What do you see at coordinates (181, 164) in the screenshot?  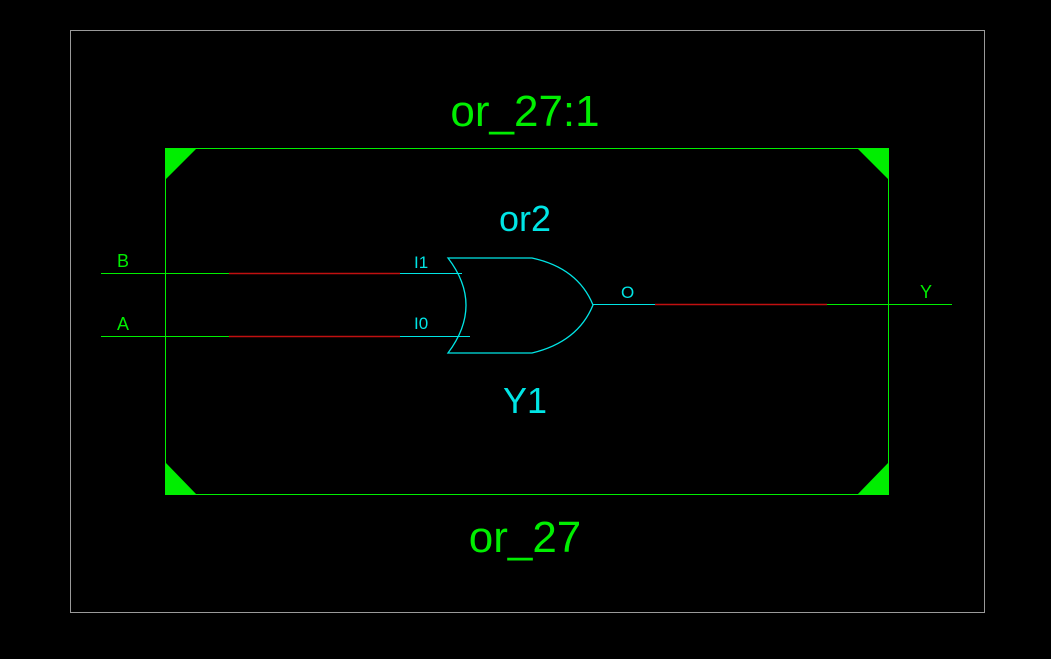 I see `corner-marker-top-left` at bounding box center [181, 164].